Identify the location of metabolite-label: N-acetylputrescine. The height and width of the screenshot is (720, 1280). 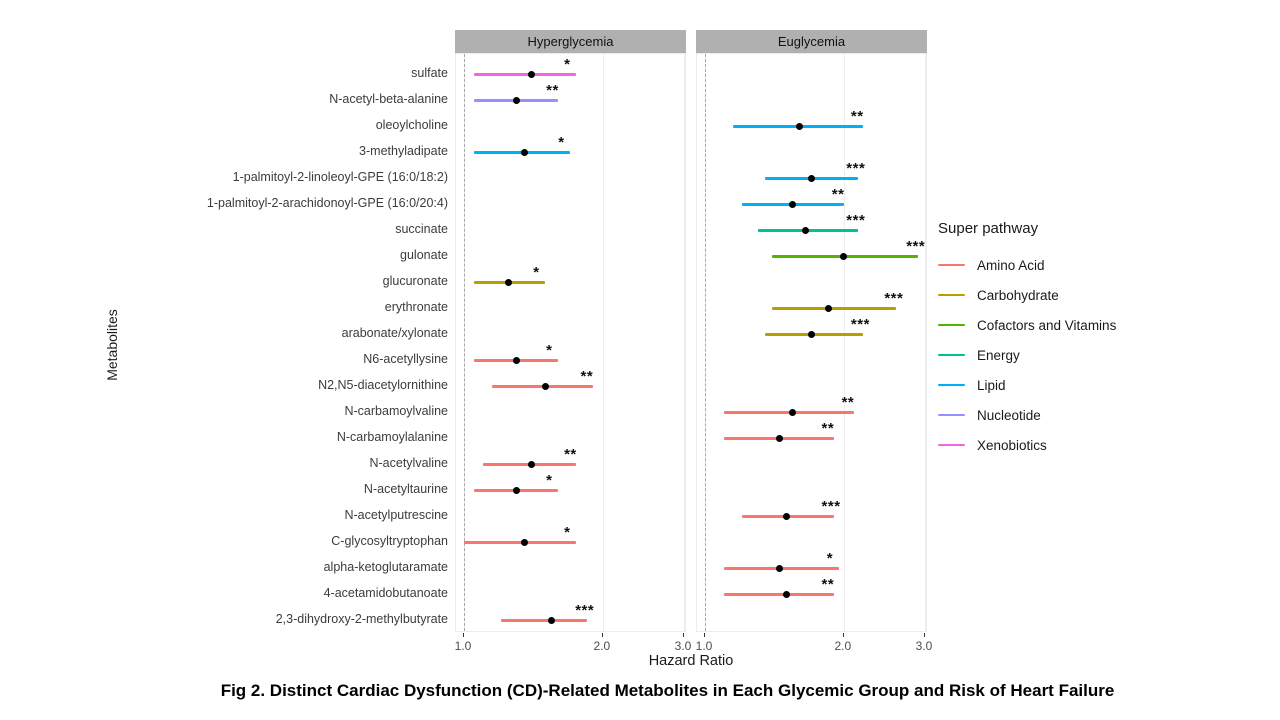
(396, 515).